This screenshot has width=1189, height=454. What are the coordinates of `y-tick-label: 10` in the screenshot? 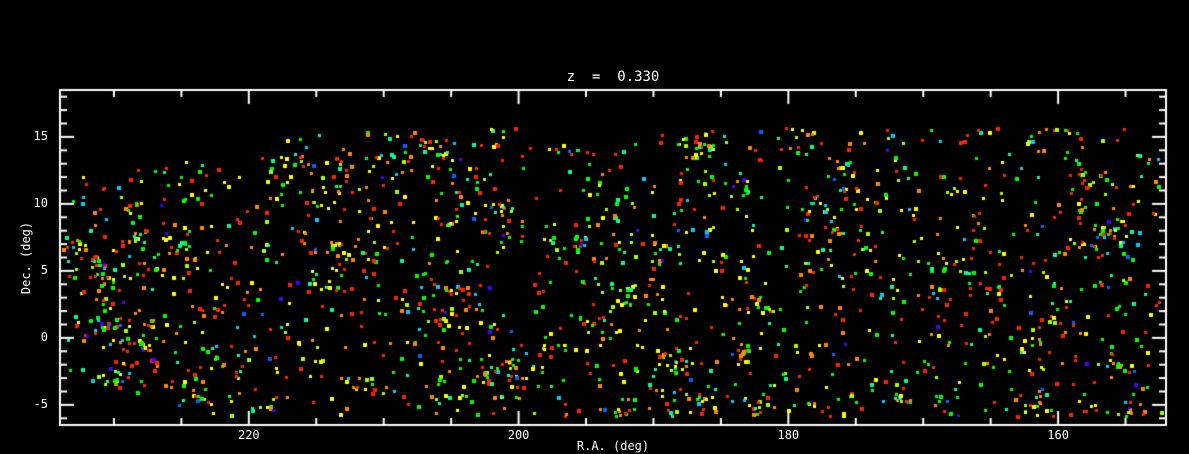 It's located at (40, 202).